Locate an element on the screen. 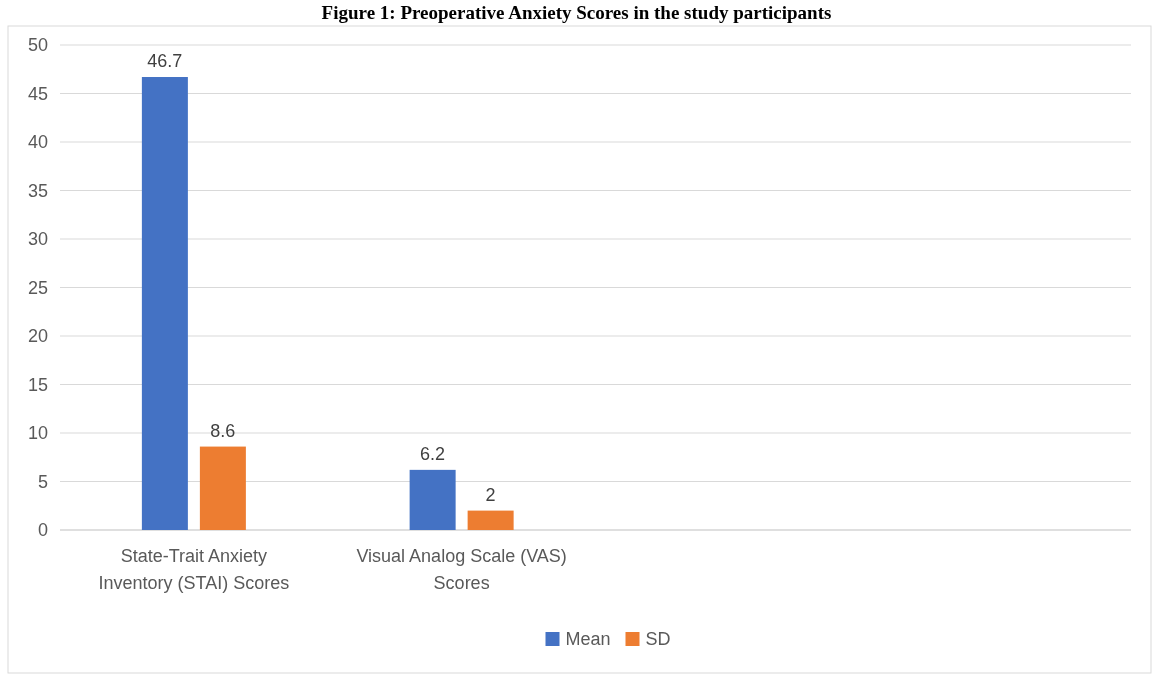 The height and width of the screenshot is (675, 1153). y-tick-label: 25 is located at coordinates (37, 287).